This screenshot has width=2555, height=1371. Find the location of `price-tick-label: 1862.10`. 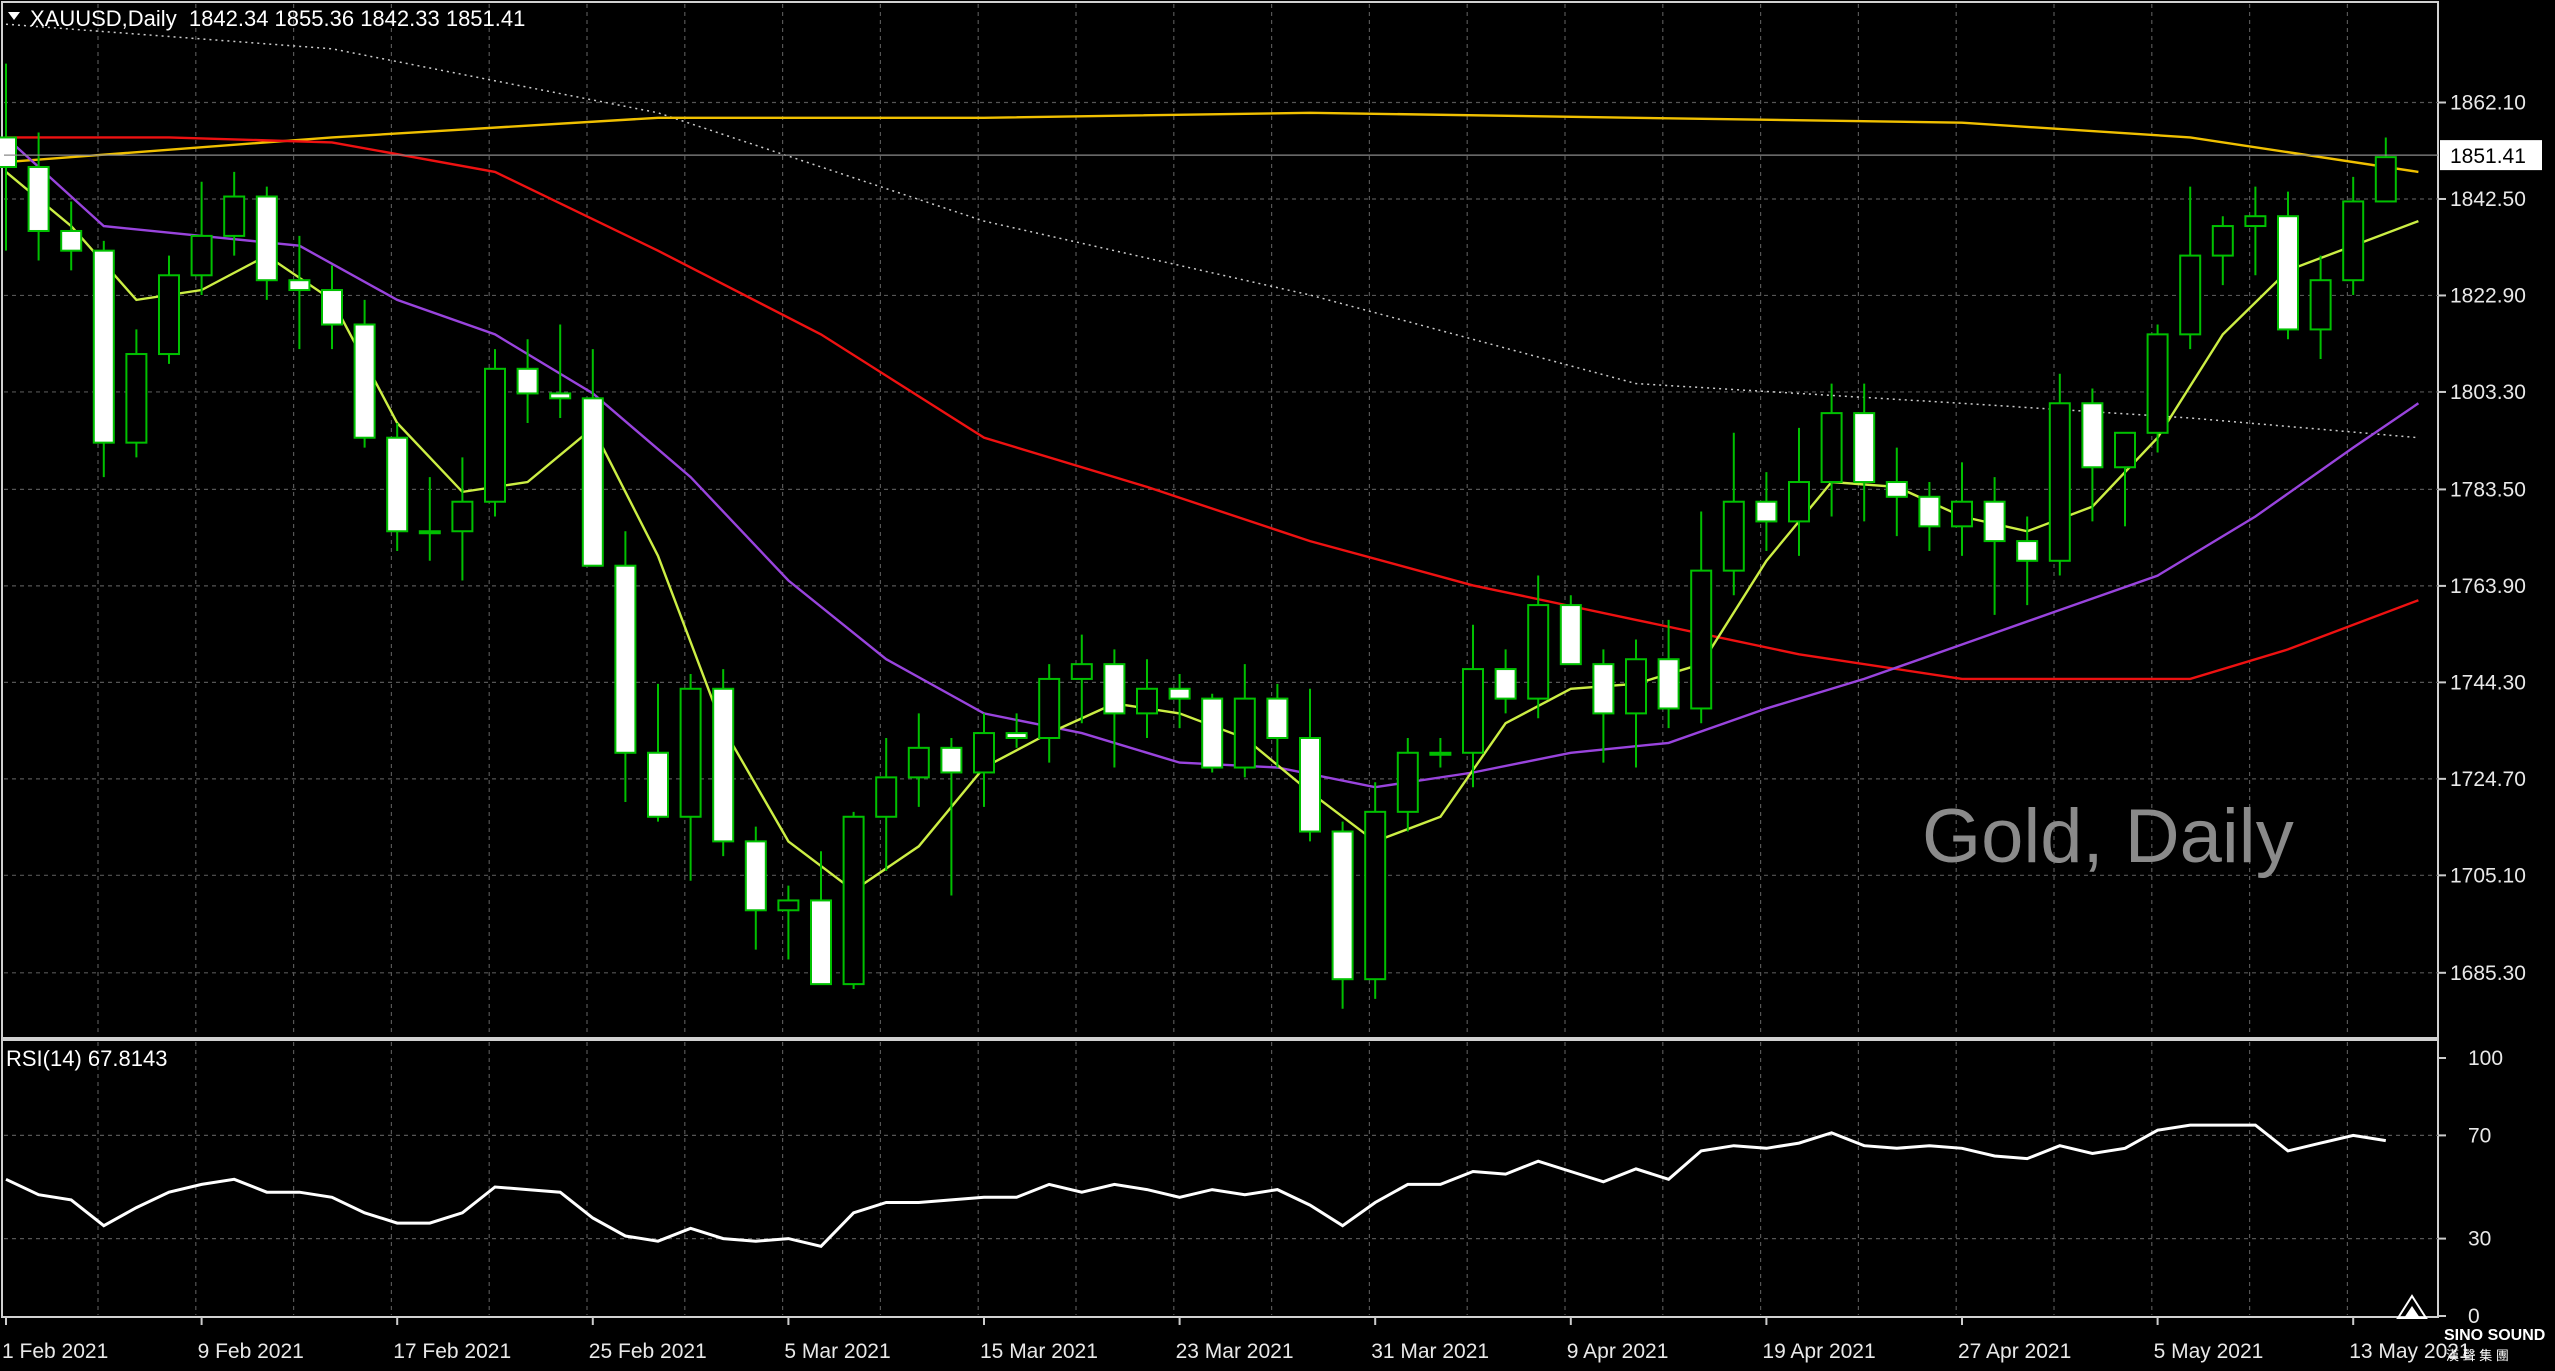

price-tick-label: 1862.10 is located at coordinates (2488, 103).